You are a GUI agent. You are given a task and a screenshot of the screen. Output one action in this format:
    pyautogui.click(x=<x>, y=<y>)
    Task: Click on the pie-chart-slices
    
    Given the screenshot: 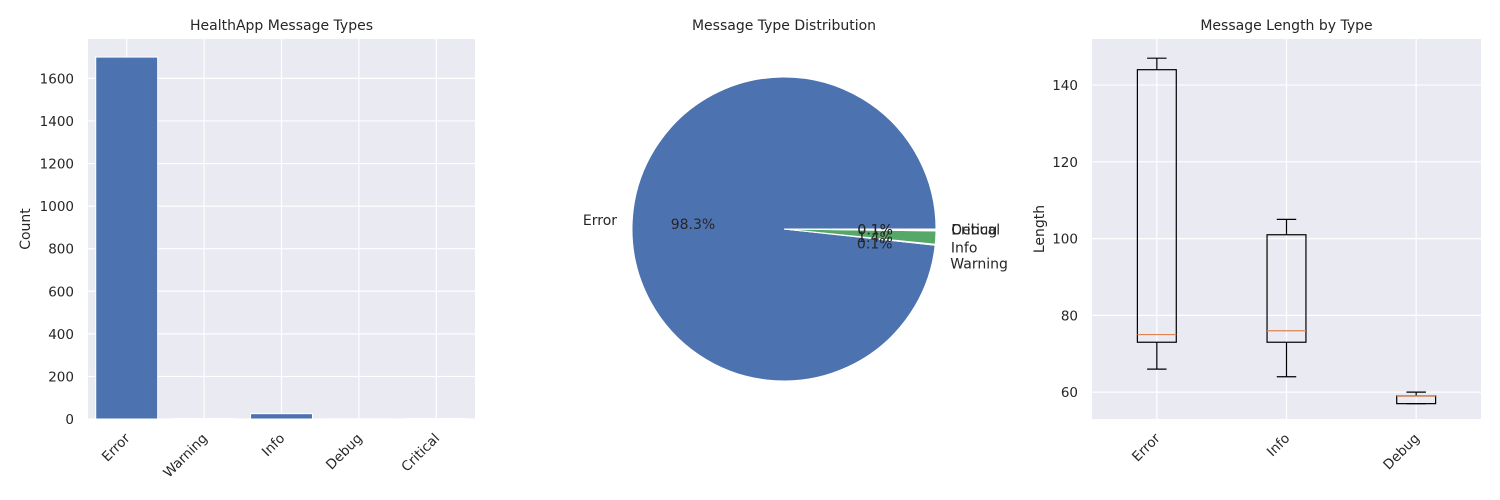 What is the action you would take?
    pyautogui.click(x=784, y=229)
    